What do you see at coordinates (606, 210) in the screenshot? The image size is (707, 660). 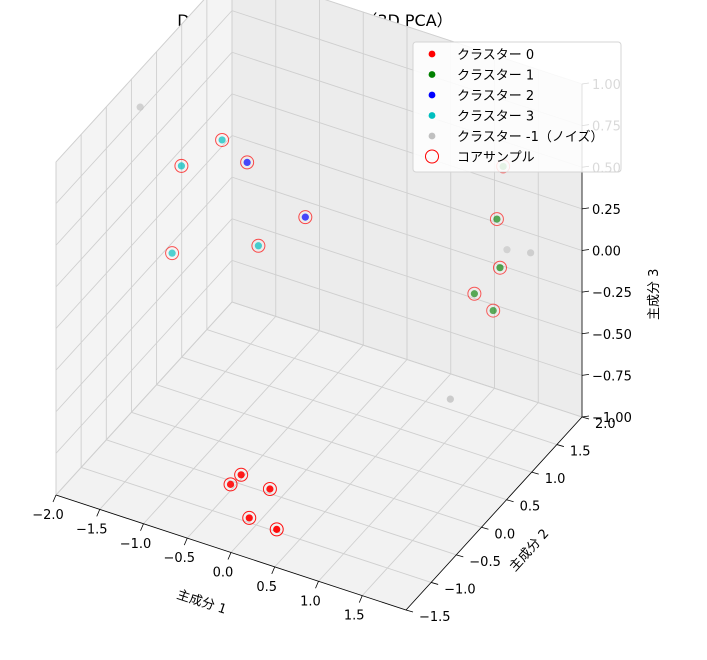 I see `z-tick-label: 0.25` at bounding box center [606, 210].